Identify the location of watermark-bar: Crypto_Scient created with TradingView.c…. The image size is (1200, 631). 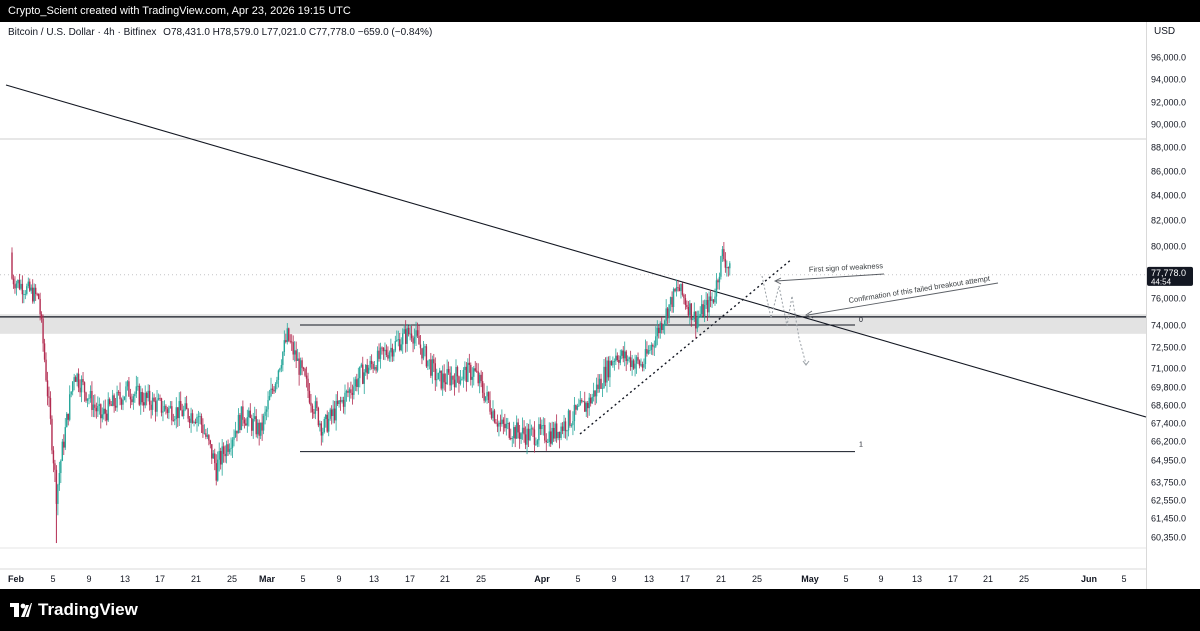
(600, 11).